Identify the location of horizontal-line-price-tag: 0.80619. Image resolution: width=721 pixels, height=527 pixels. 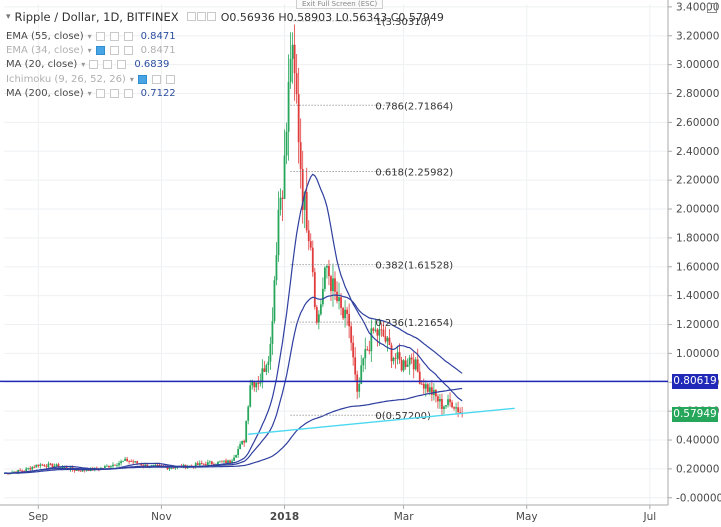
(695, 381).